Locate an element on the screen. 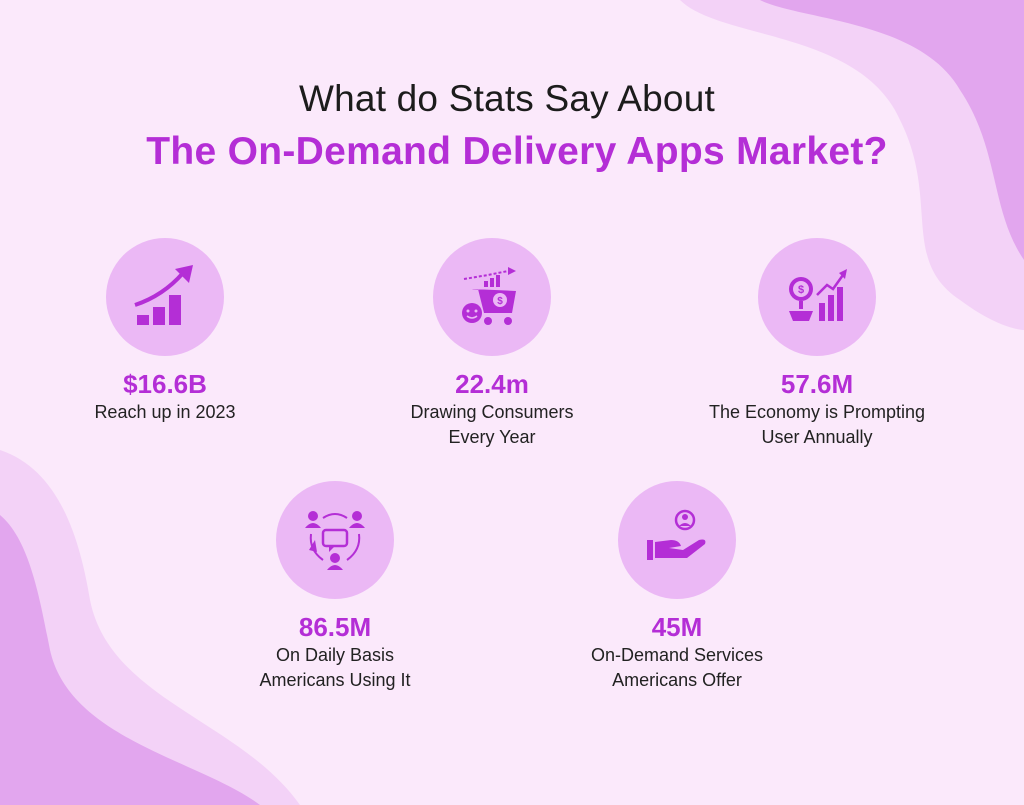 This screenshot has width=1024, height=805. stat-description-line-1: On-Demand Services is located at coordinates (677, 655).